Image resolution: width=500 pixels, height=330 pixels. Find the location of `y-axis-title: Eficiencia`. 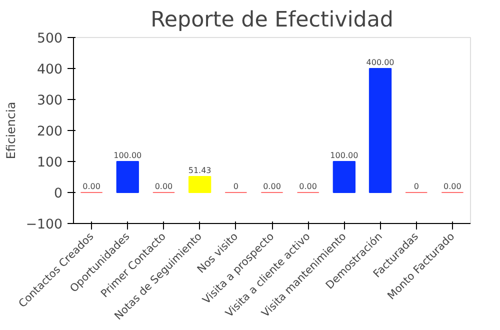

y-axis-title: Eficiencia is located at coordinates (11, 131).